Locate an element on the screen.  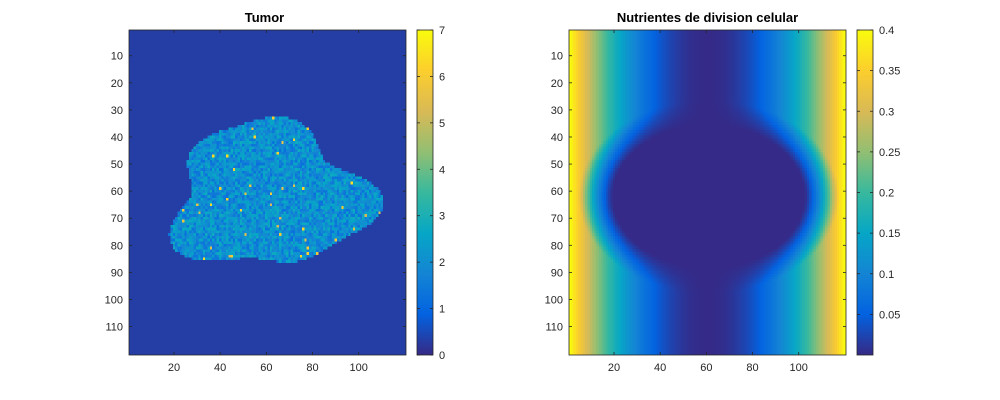
tumor-colorbar is located at coordinates (425, 192).